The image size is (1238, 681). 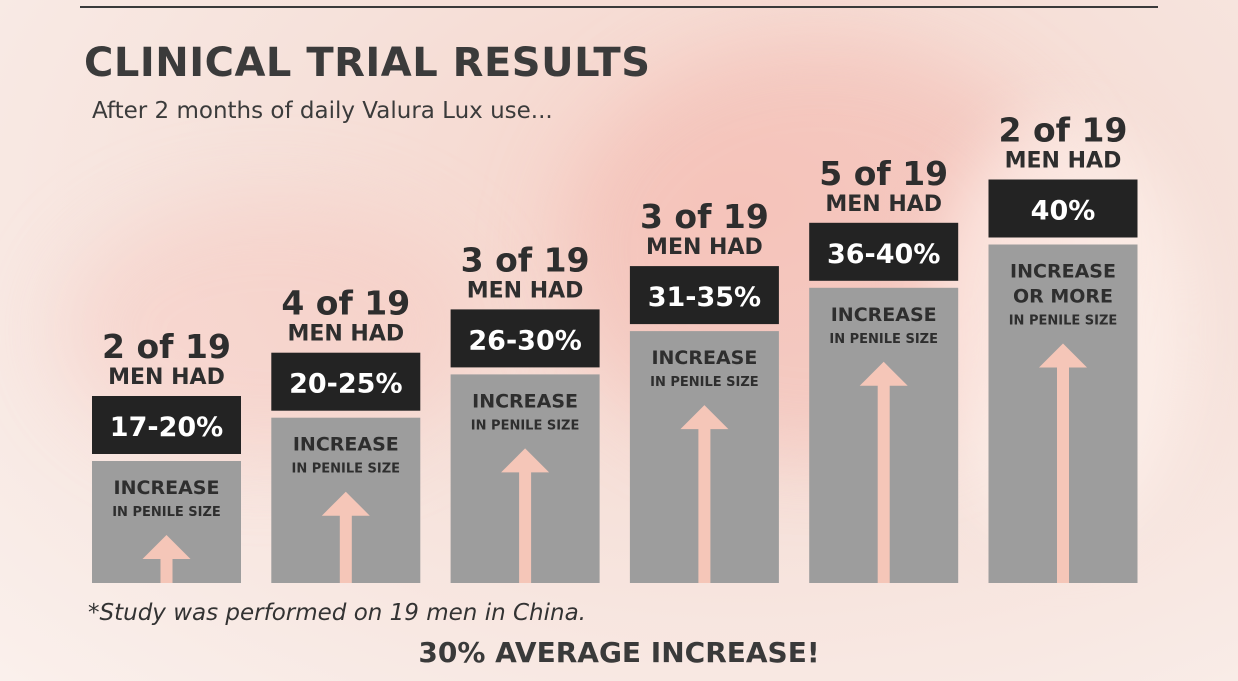 I want to click on footnote: *Study was performed on 19 men in China., so click(x=337, y=613).